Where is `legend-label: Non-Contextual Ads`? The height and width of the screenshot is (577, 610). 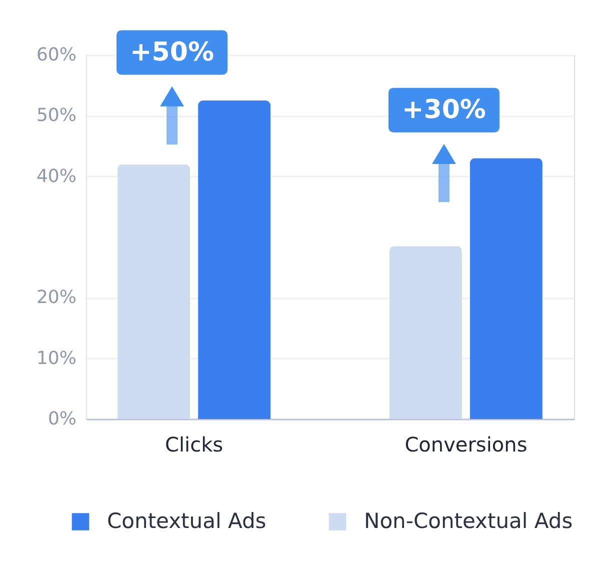 legend-label: Non-Contextual Ads is located at coordinates (468, 520).